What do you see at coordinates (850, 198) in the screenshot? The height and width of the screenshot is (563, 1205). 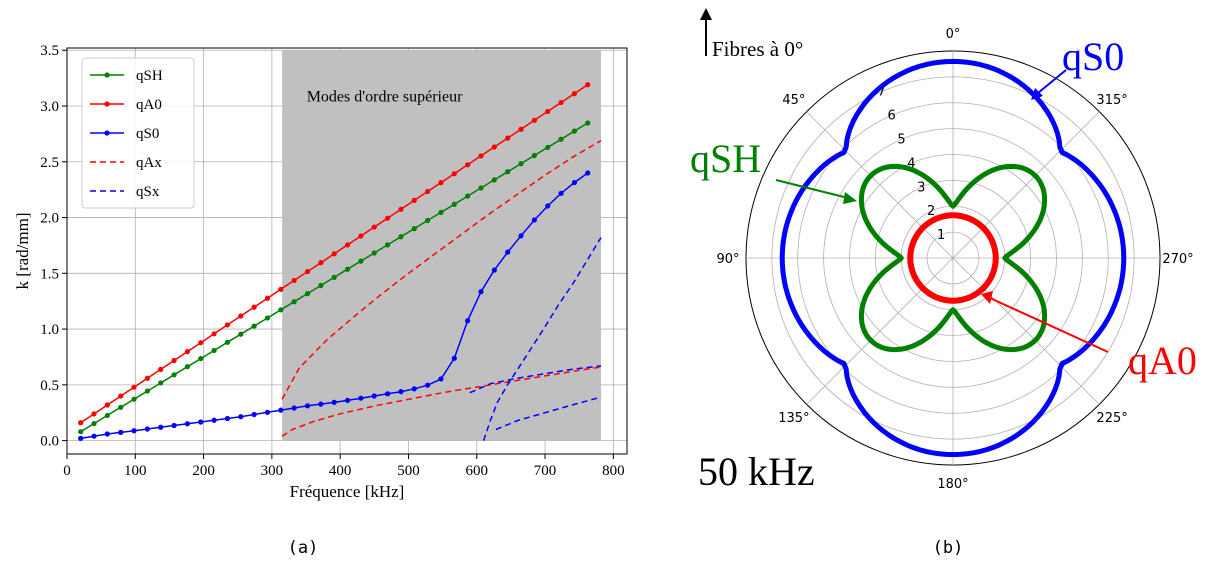 I see `qsh-arrow-head` at bounding box center [850, 198].